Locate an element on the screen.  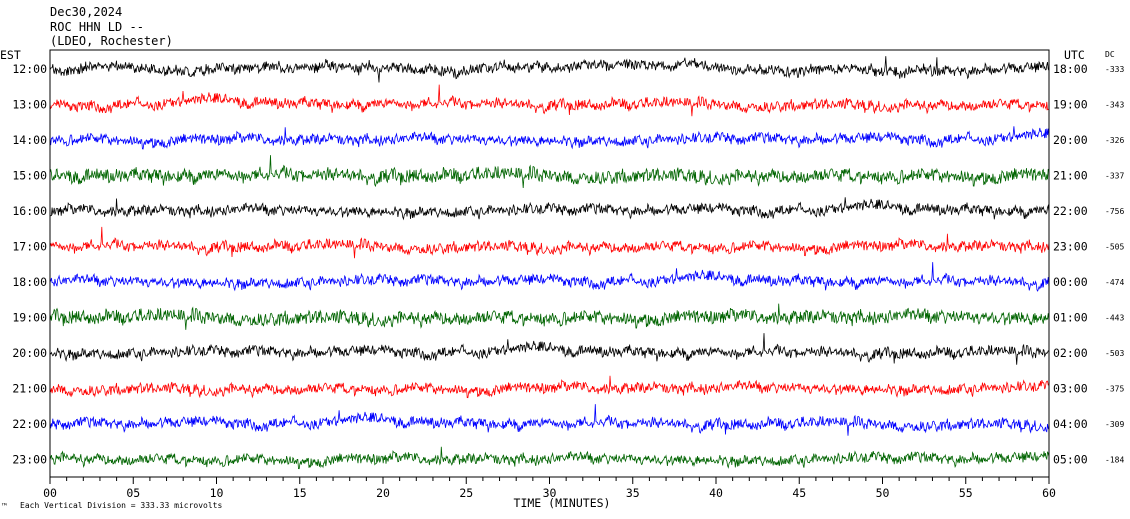
dc-value: -326 is located at coordinates (1114, 140).